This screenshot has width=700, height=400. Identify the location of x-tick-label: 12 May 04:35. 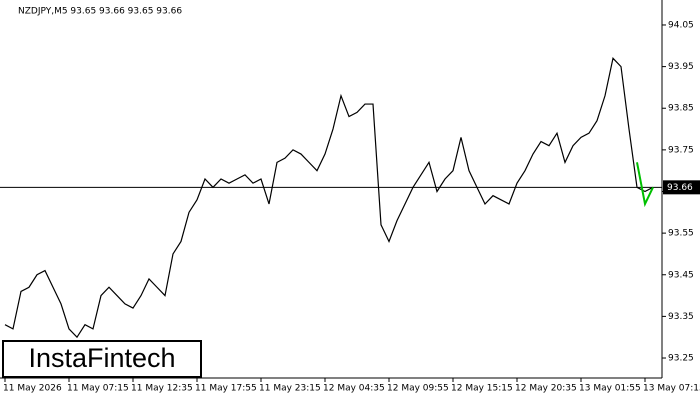
(354, 389).